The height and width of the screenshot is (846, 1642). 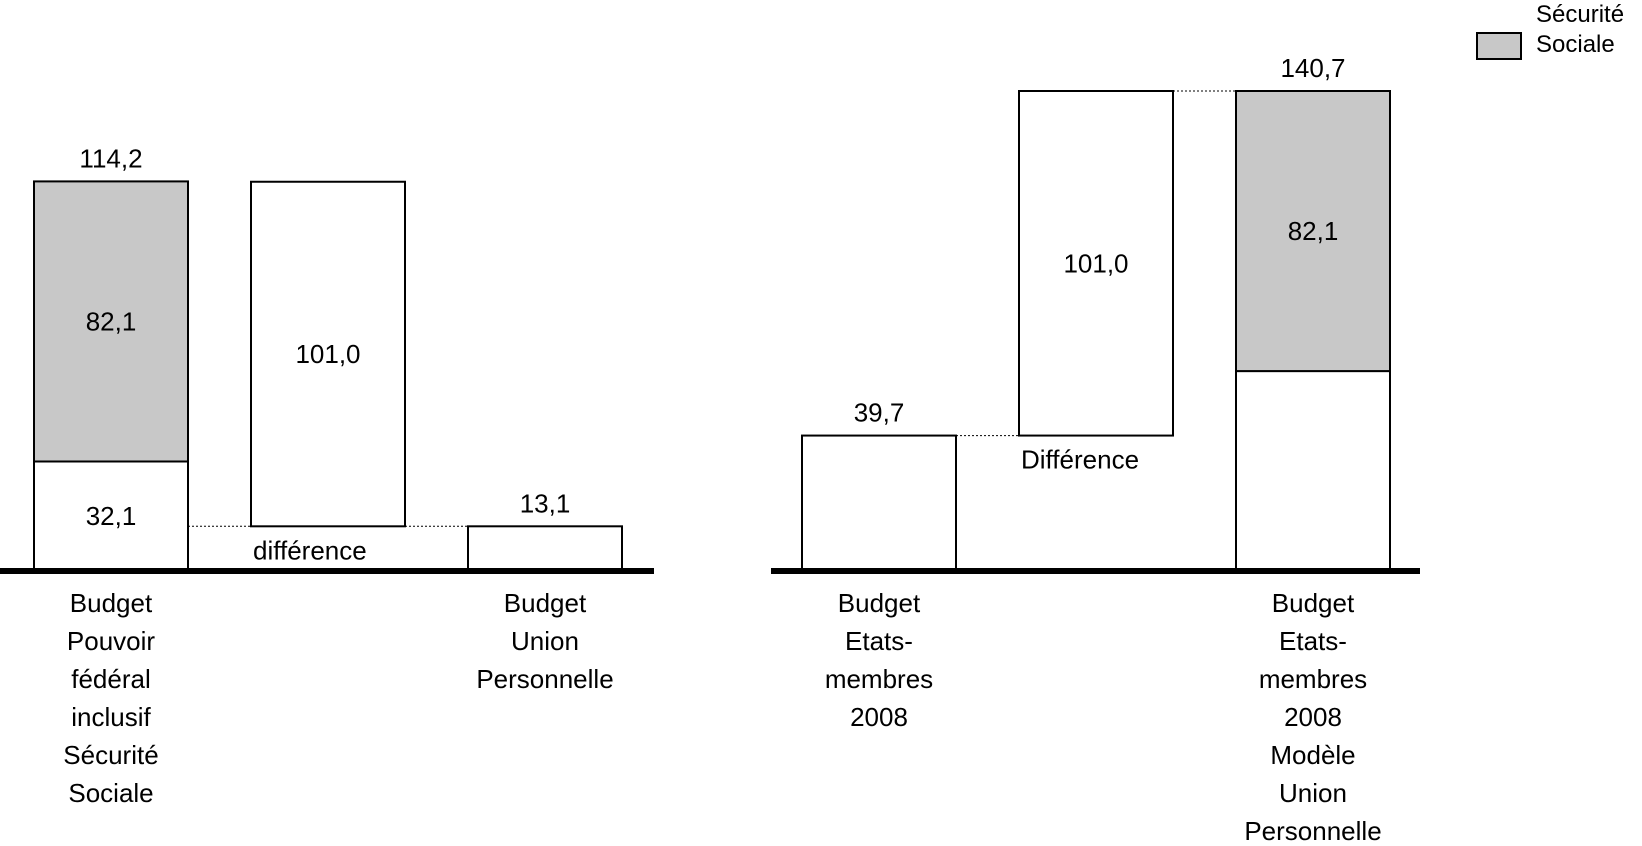 I want to click on category-label-2-1-3: membres, so click(x=879, y=679).